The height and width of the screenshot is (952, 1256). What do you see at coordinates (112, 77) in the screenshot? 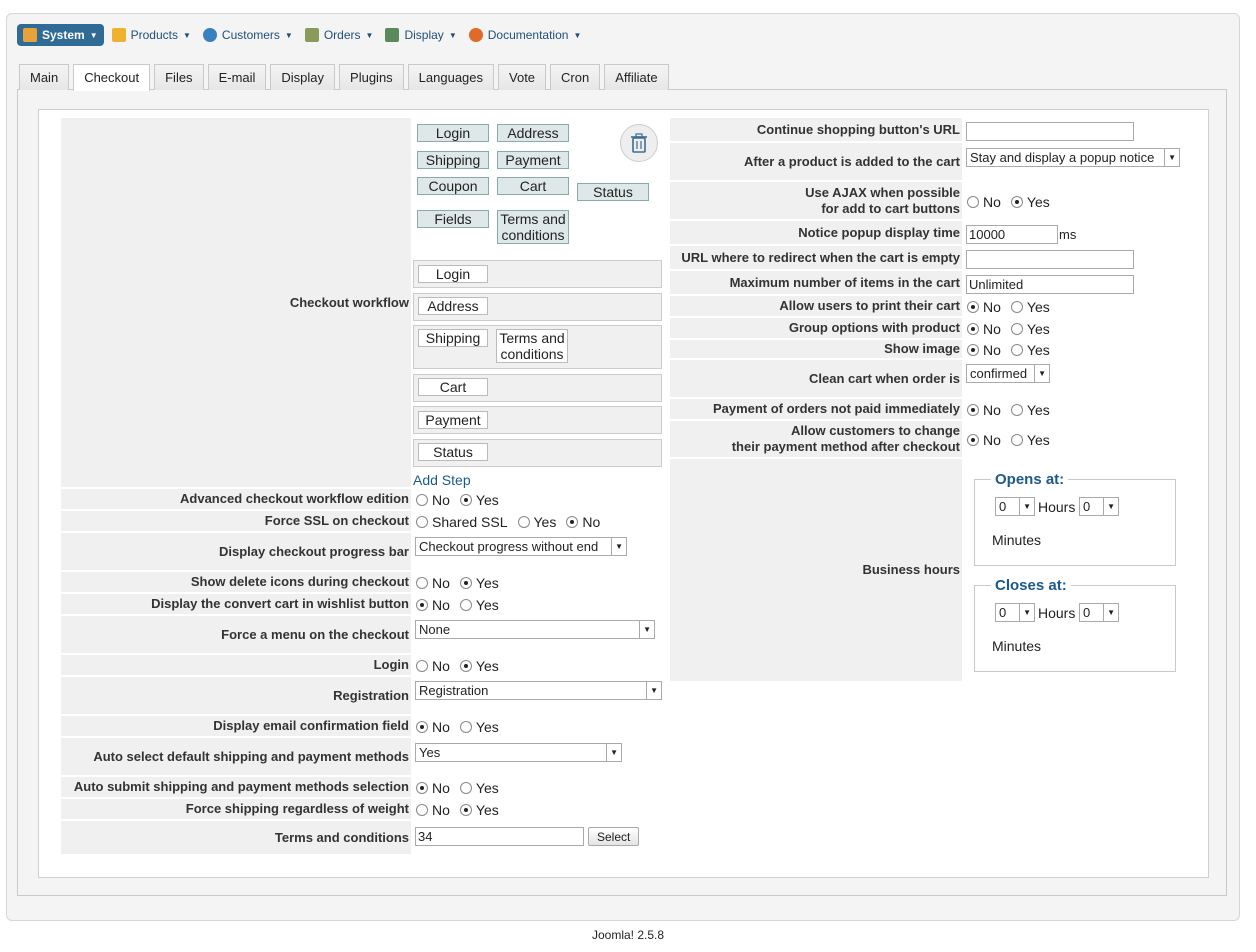
I see `tab-checkout: Checkout` at bounding box center [112, 77].